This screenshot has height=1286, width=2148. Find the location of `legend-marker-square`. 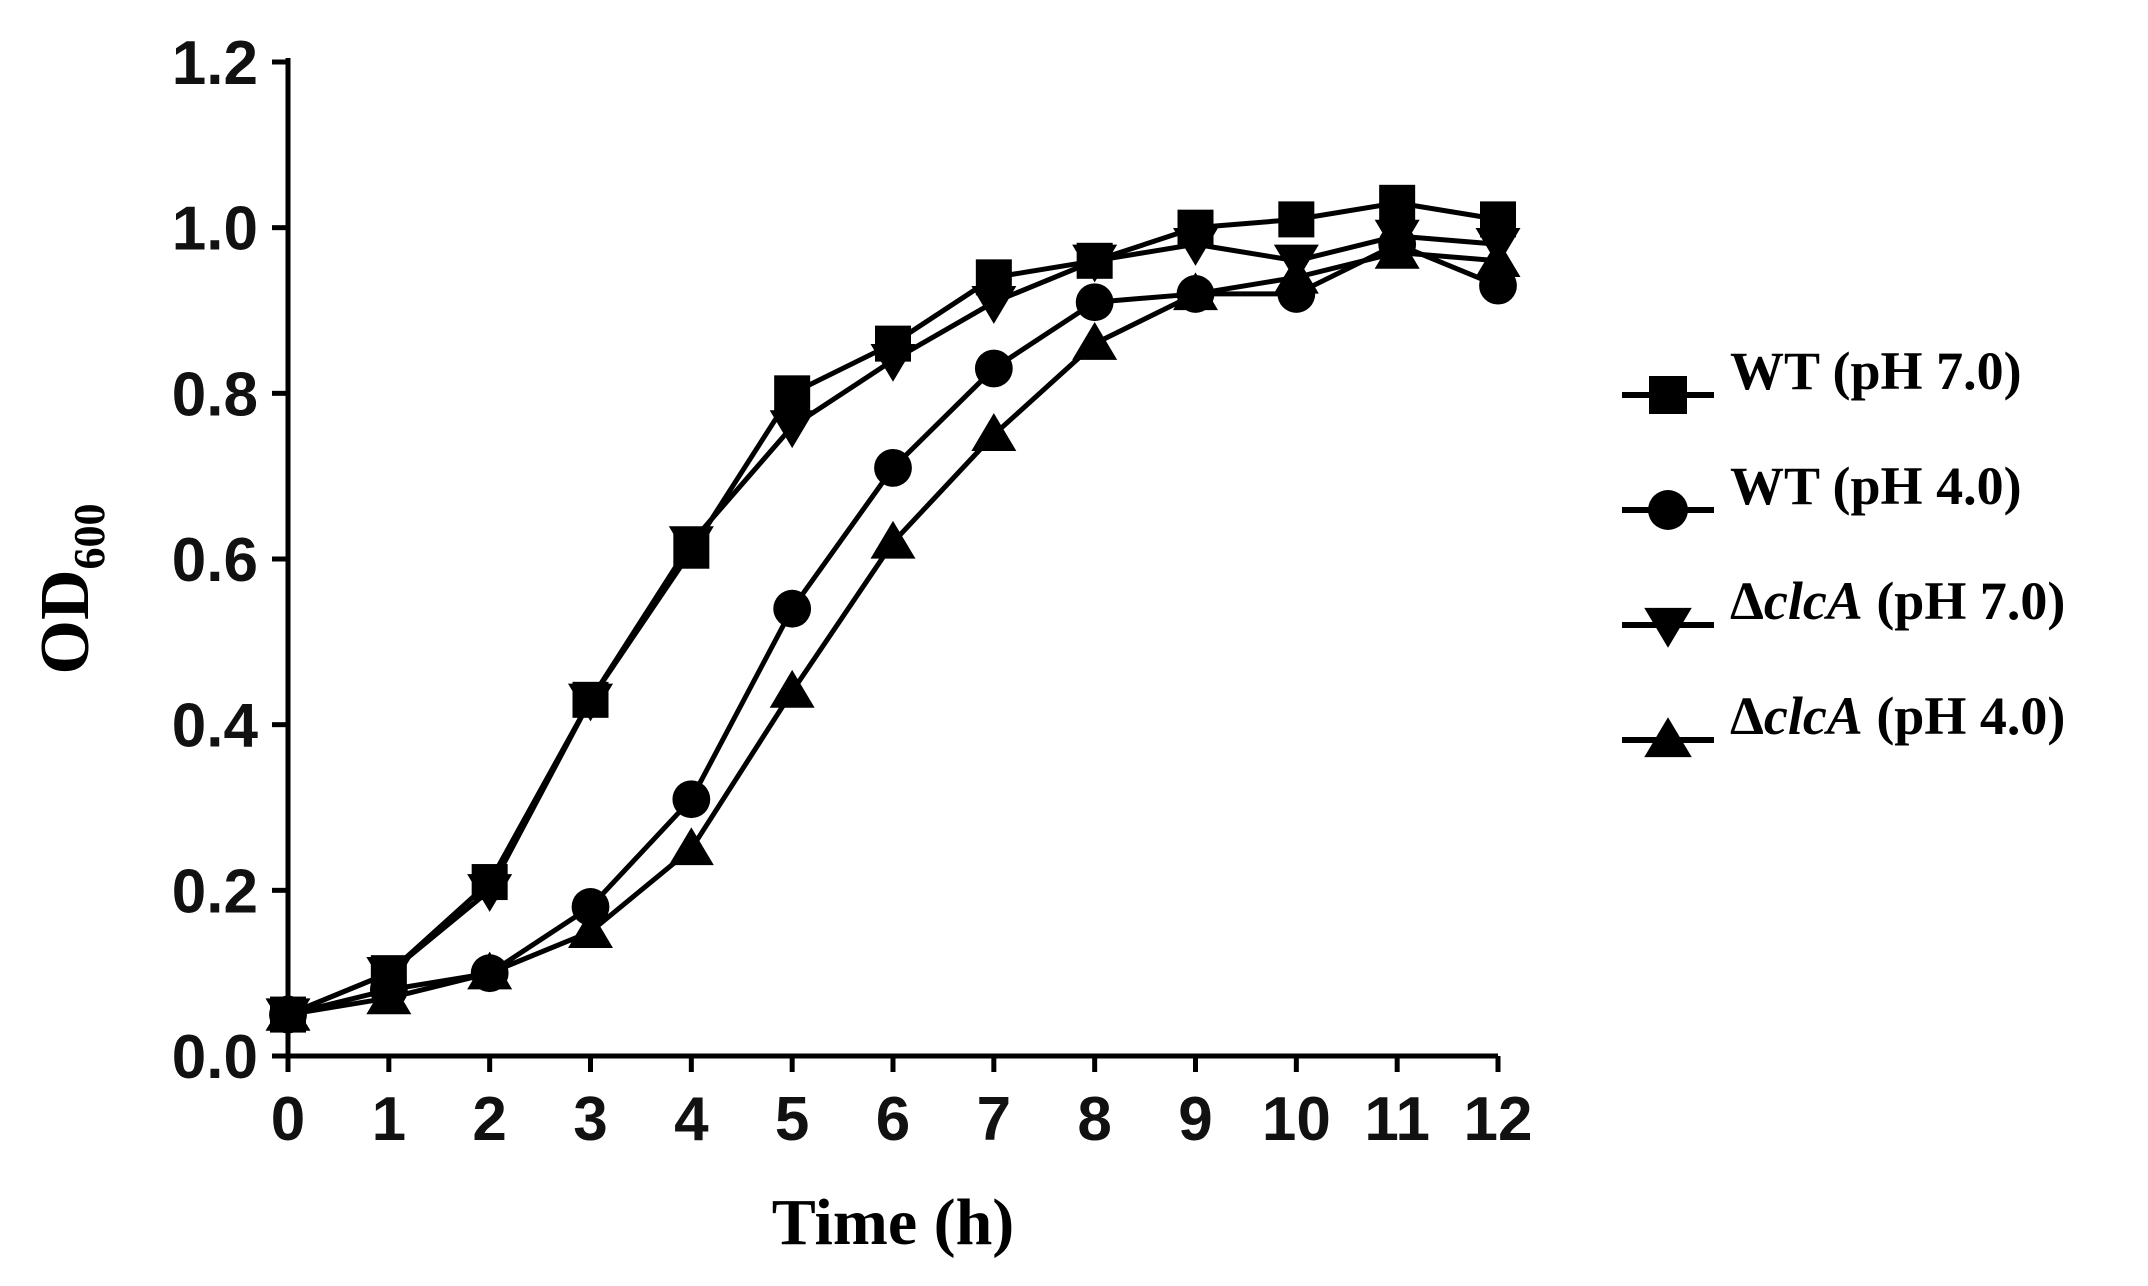

legend-marker-square is located at coordinates (1668, 395).